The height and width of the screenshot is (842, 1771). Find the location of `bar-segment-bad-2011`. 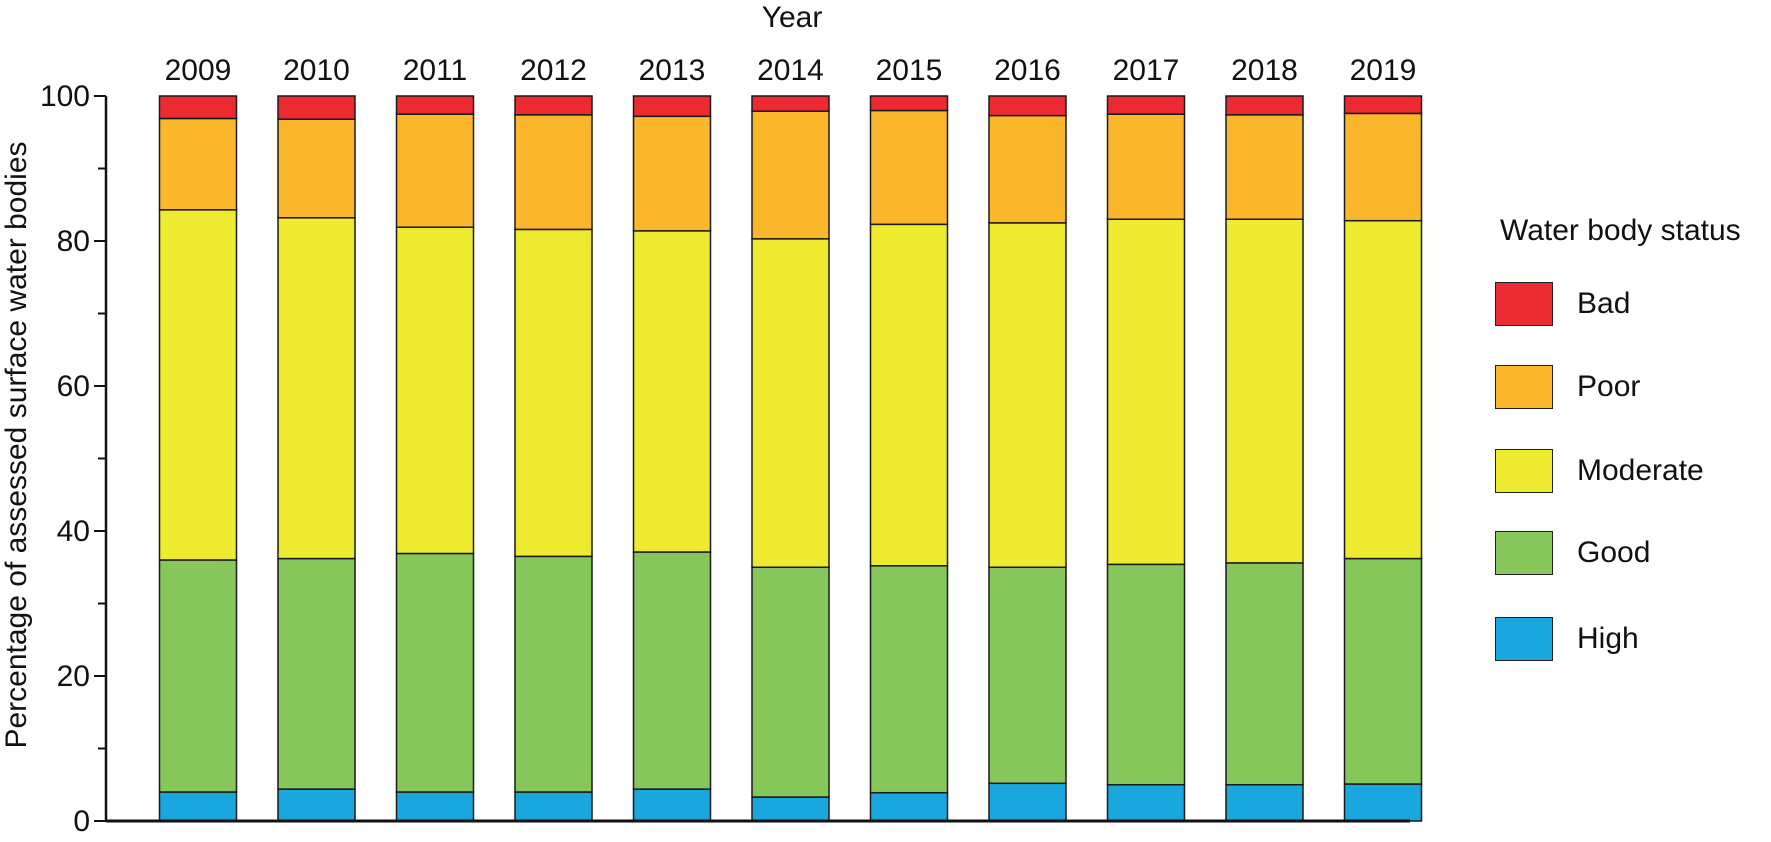

bar-segment-bad-2011 is located at coordinates (435, 105).